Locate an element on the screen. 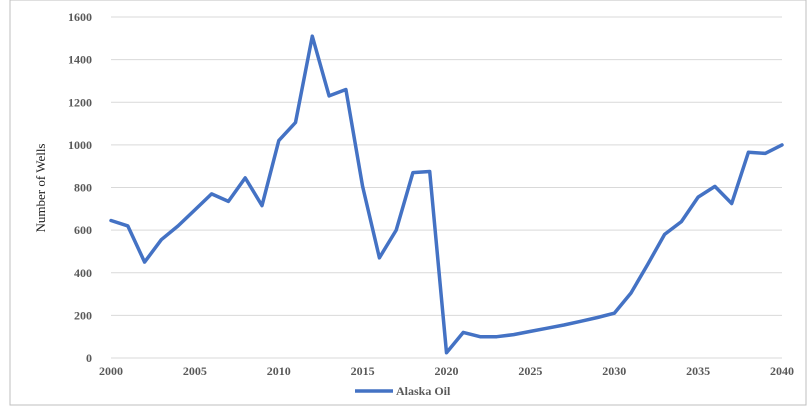 Image resolution: width=807 pixels, height=406 pixels. x-tick-label: 2030 is located at coordinates (614, 371).